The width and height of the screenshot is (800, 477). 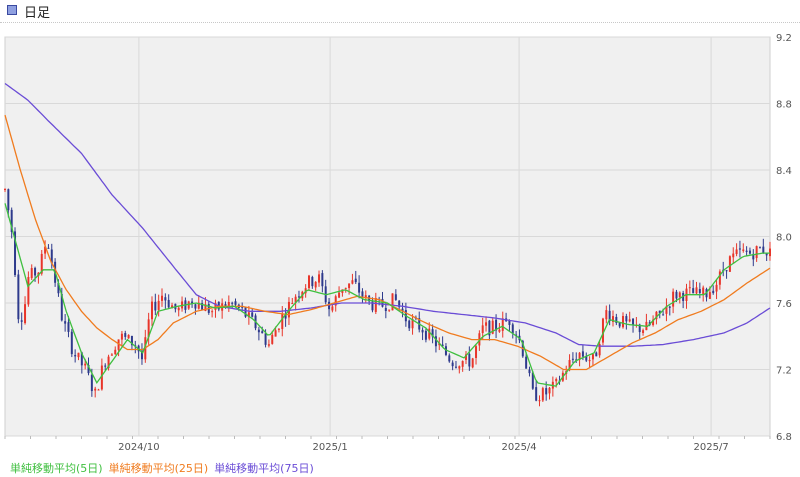 What do you see at coordinates (158, 468) in the screenshot?
I see `legend-ma25: 単純移動平均(25日)` at bounding box center [158, 468].